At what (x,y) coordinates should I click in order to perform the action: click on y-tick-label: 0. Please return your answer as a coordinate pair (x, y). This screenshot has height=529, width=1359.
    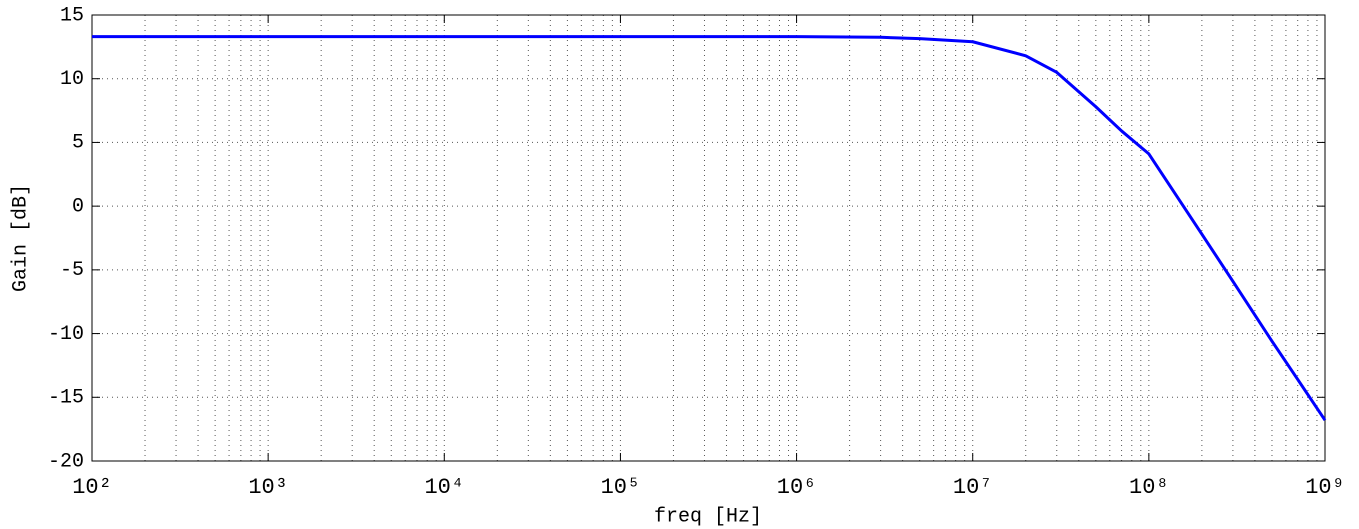
    Looking at the image, I should click on (78, 206).